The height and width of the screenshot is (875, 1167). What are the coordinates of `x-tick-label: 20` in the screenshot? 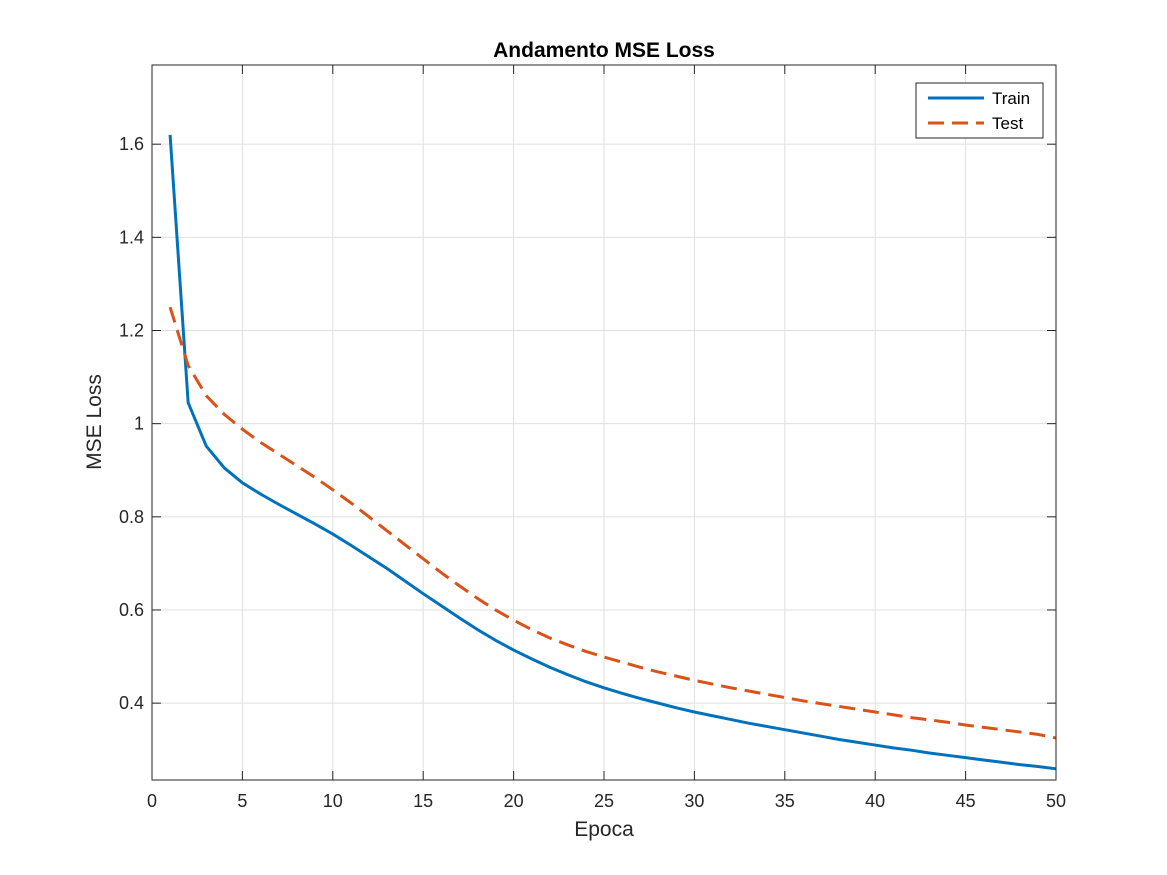 It's located at (514, 801).